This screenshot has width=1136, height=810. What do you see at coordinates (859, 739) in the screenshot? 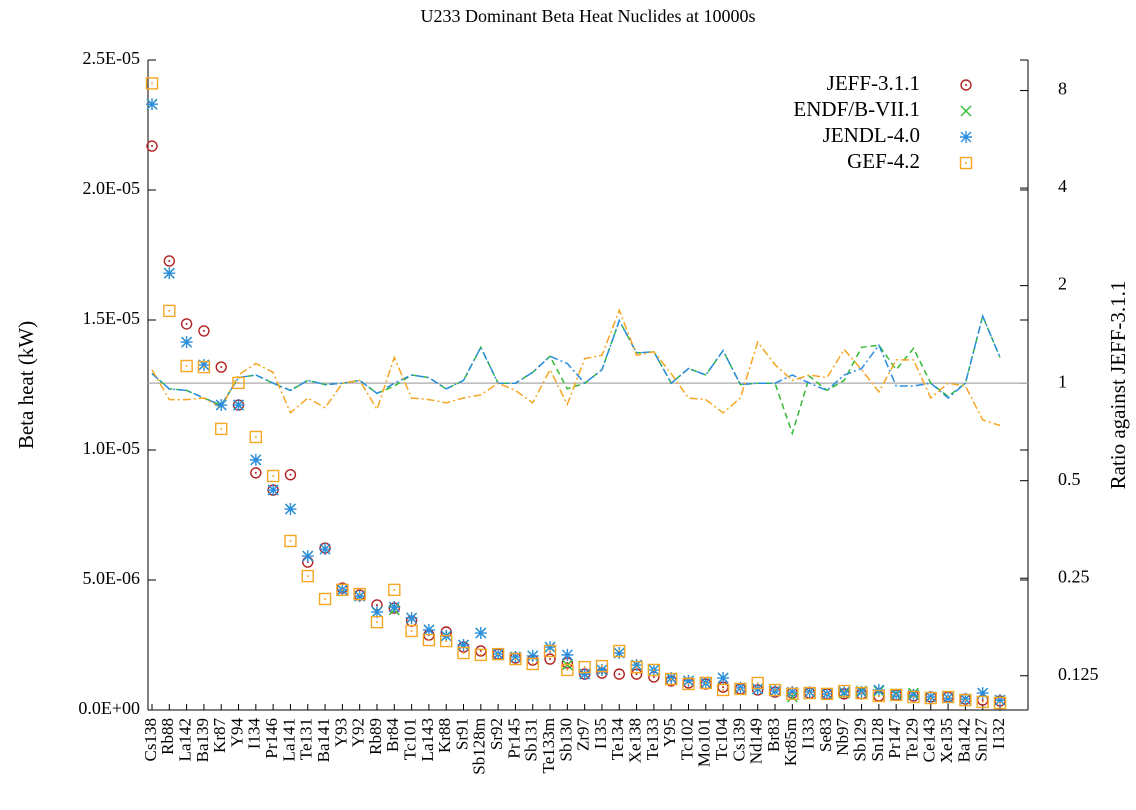
I see `x-tick-label: Sb129` at bounding box center [859, 739].